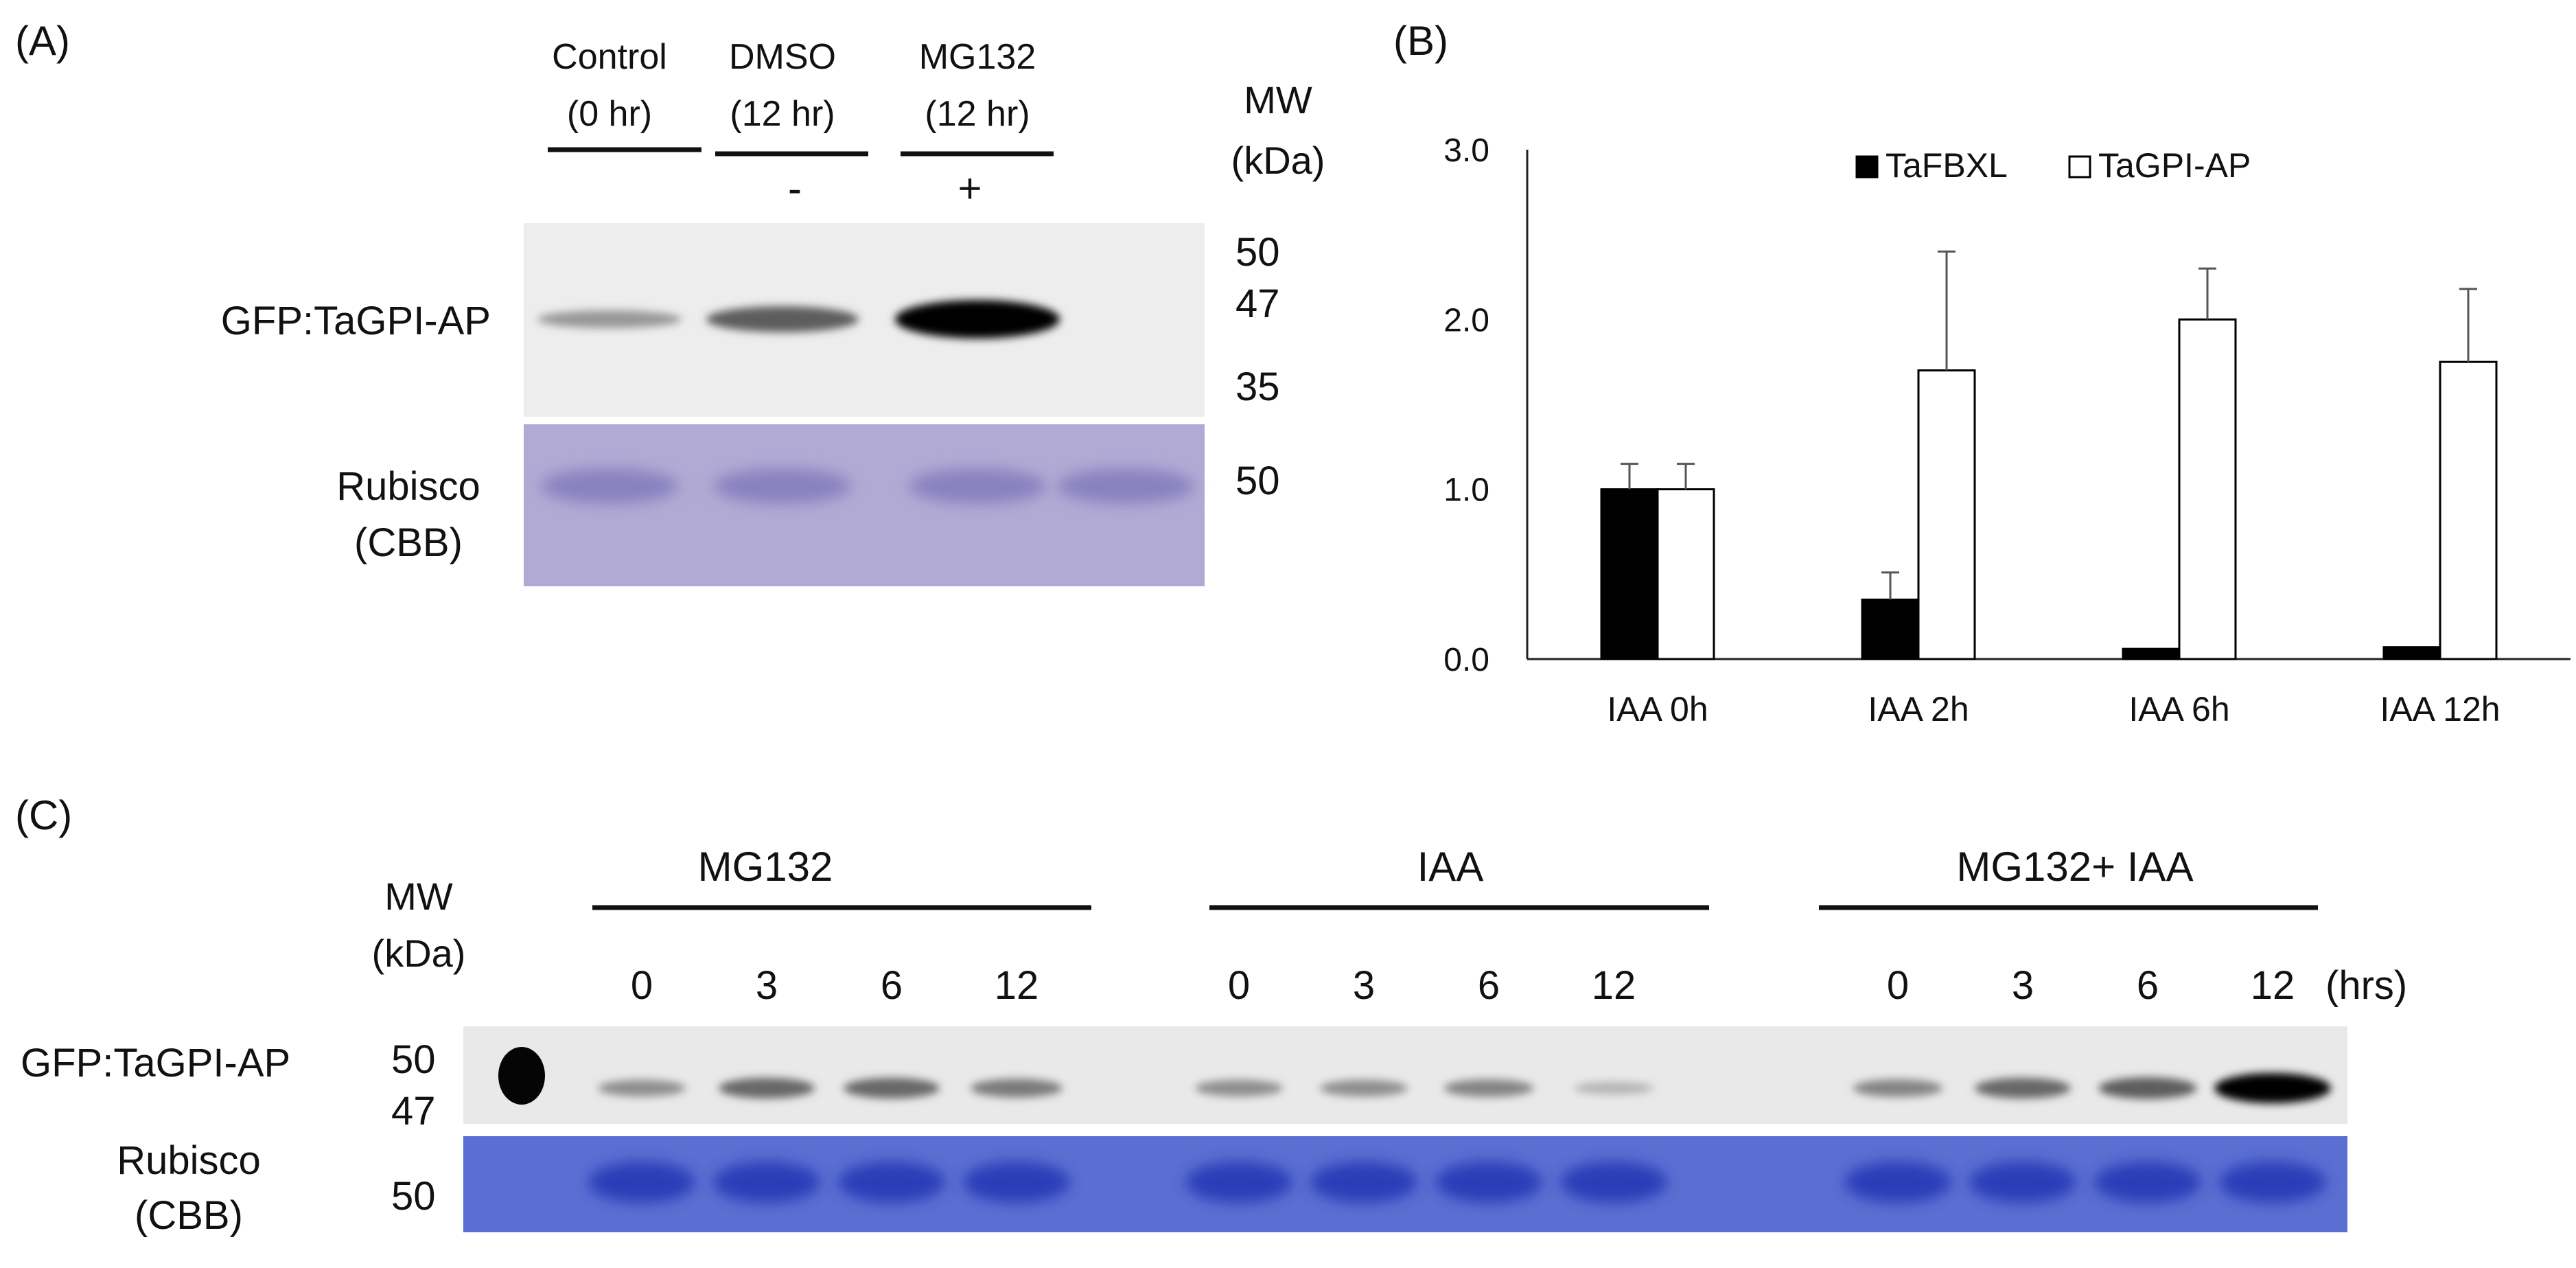  What do you see at coordinates (864, 505) in the screenshot?
I see `cbb-strip` at bounding box center [864, 505].